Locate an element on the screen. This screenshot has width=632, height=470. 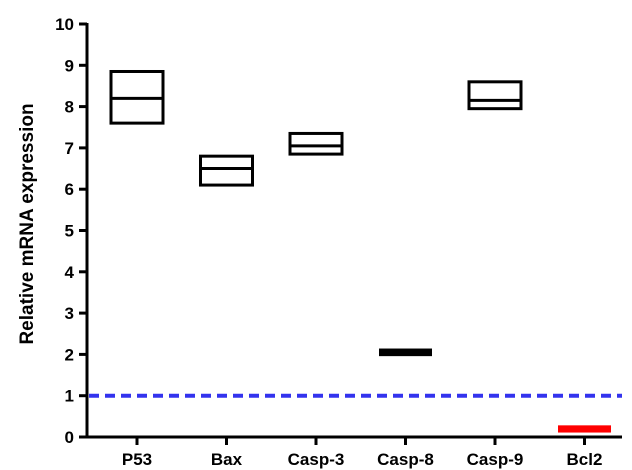
y-axis-title: Relative mRNA expression is located at coordinates (27, 223).